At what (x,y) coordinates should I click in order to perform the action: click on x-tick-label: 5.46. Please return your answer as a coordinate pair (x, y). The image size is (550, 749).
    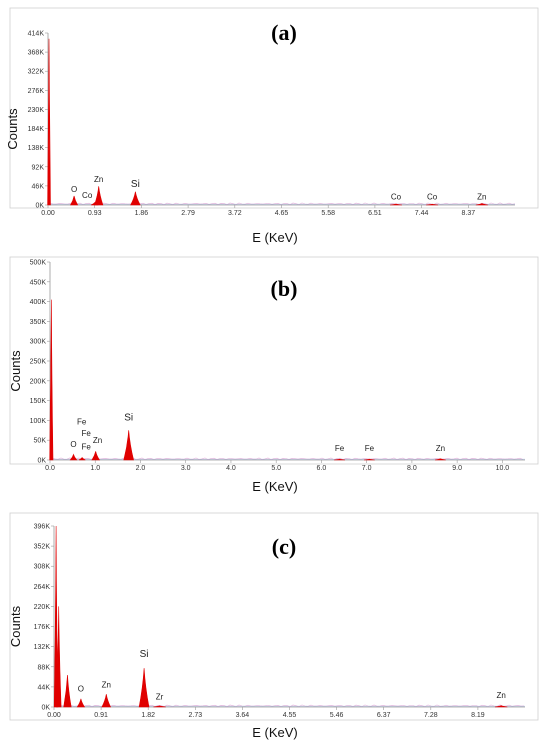
    Looking at the image, I should click on (337, 715).